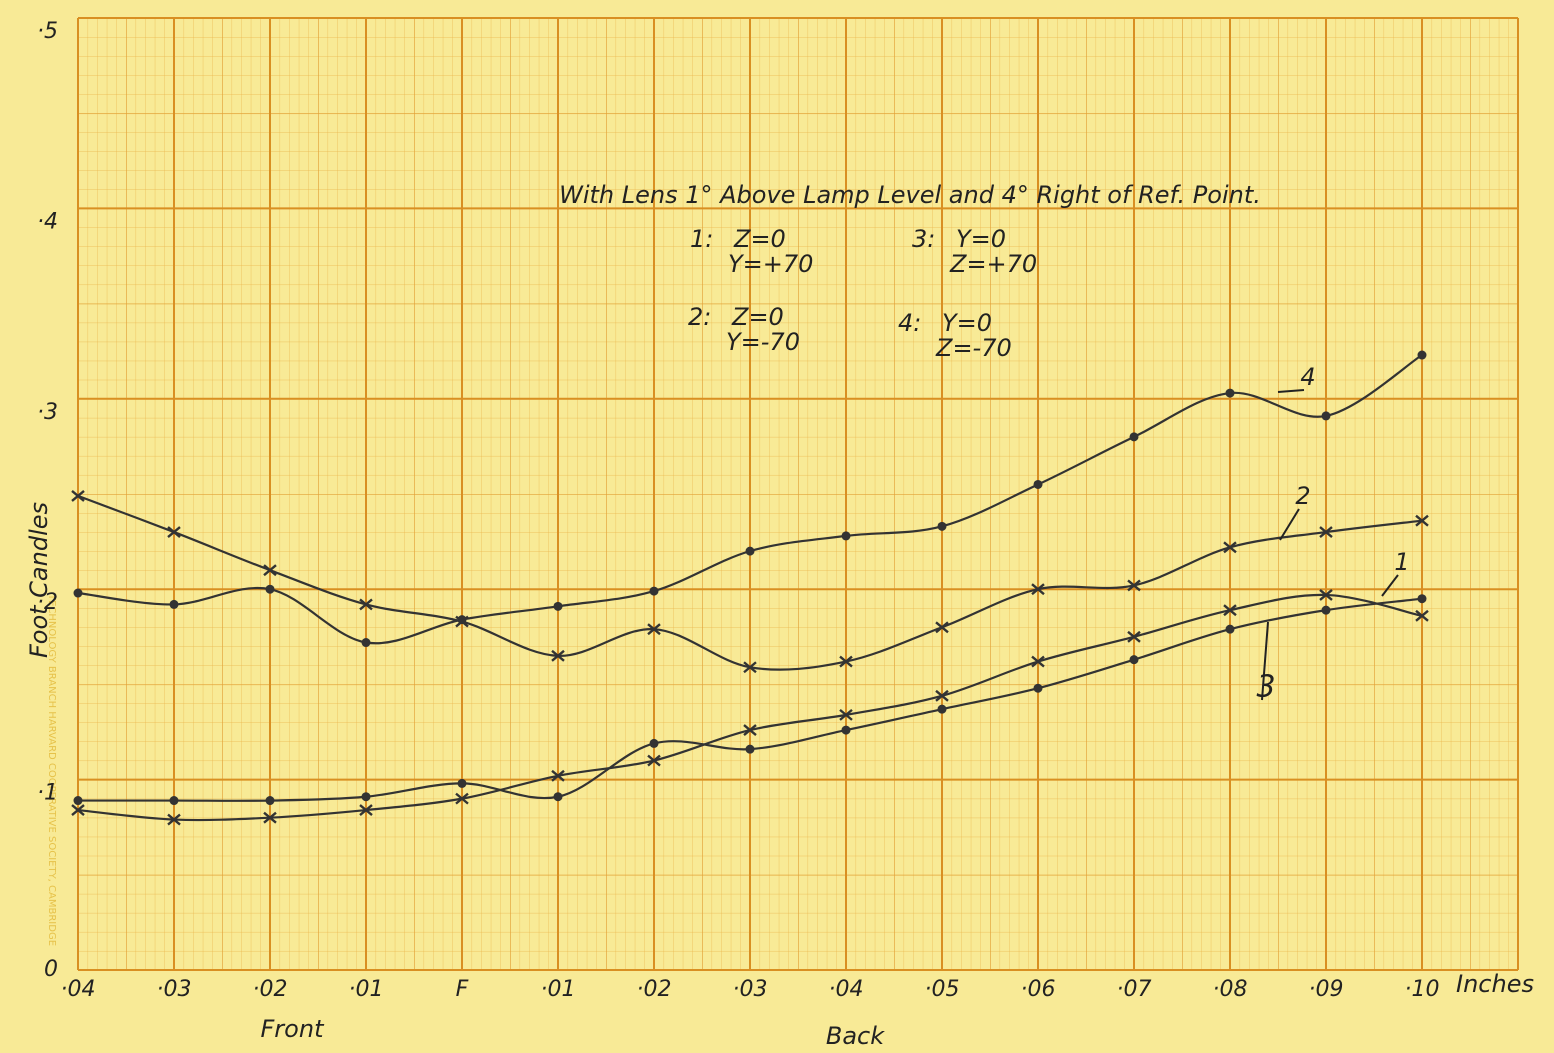 Image resolution: width=1554 pixels, height=1053 pixels. What do you see at coordinates (462, 989) in the screenshot?
I see `x-tick-label: F` at bounding box center [462, 989].